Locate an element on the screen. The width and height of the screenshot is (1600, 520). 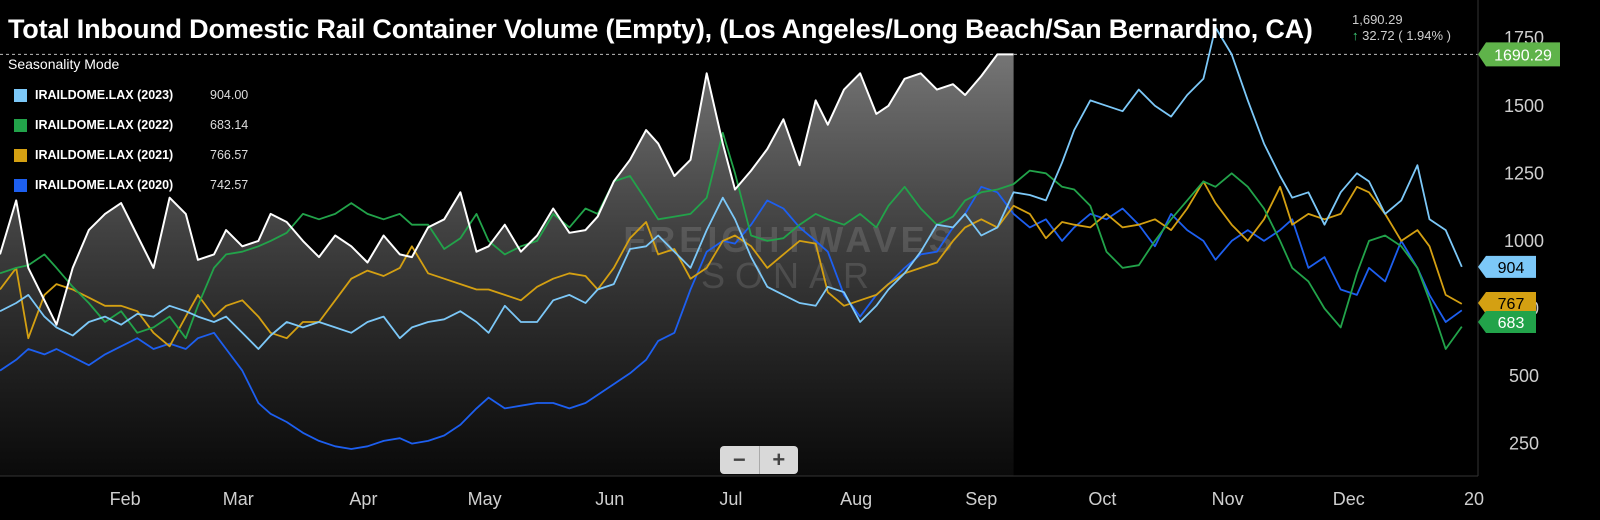
watermark-line-1: FREIGHTWAVES is located at coordinates (789, 239).